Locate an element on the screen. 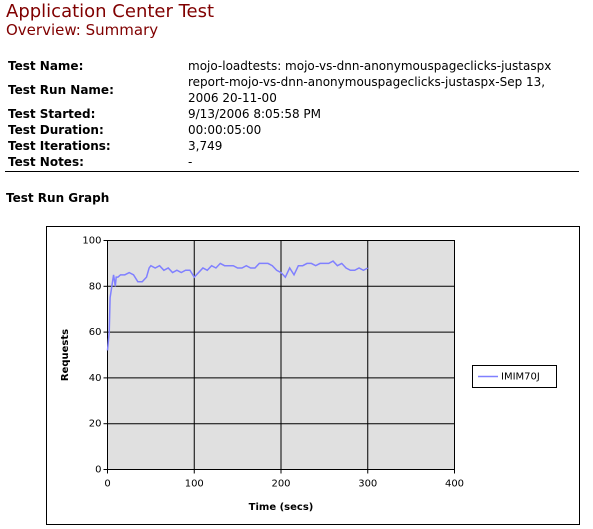 Image resolution: width=593 pixels, height=529 pixels. x-tick-label: 100 is located at coordinates (194, 484).